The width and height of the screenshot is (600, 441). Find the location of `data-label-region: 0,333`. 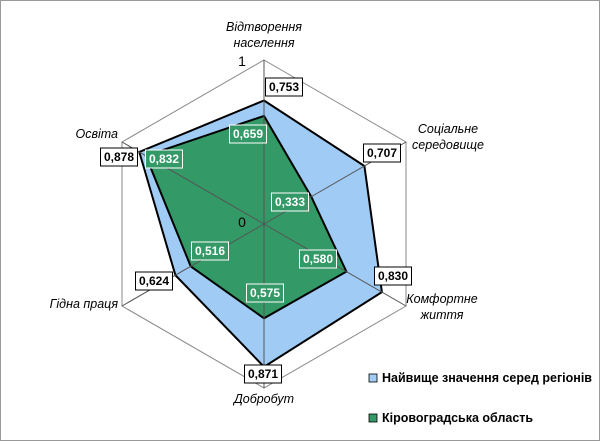

data-label-region: 0,333 is located at coordinates (290, 202).